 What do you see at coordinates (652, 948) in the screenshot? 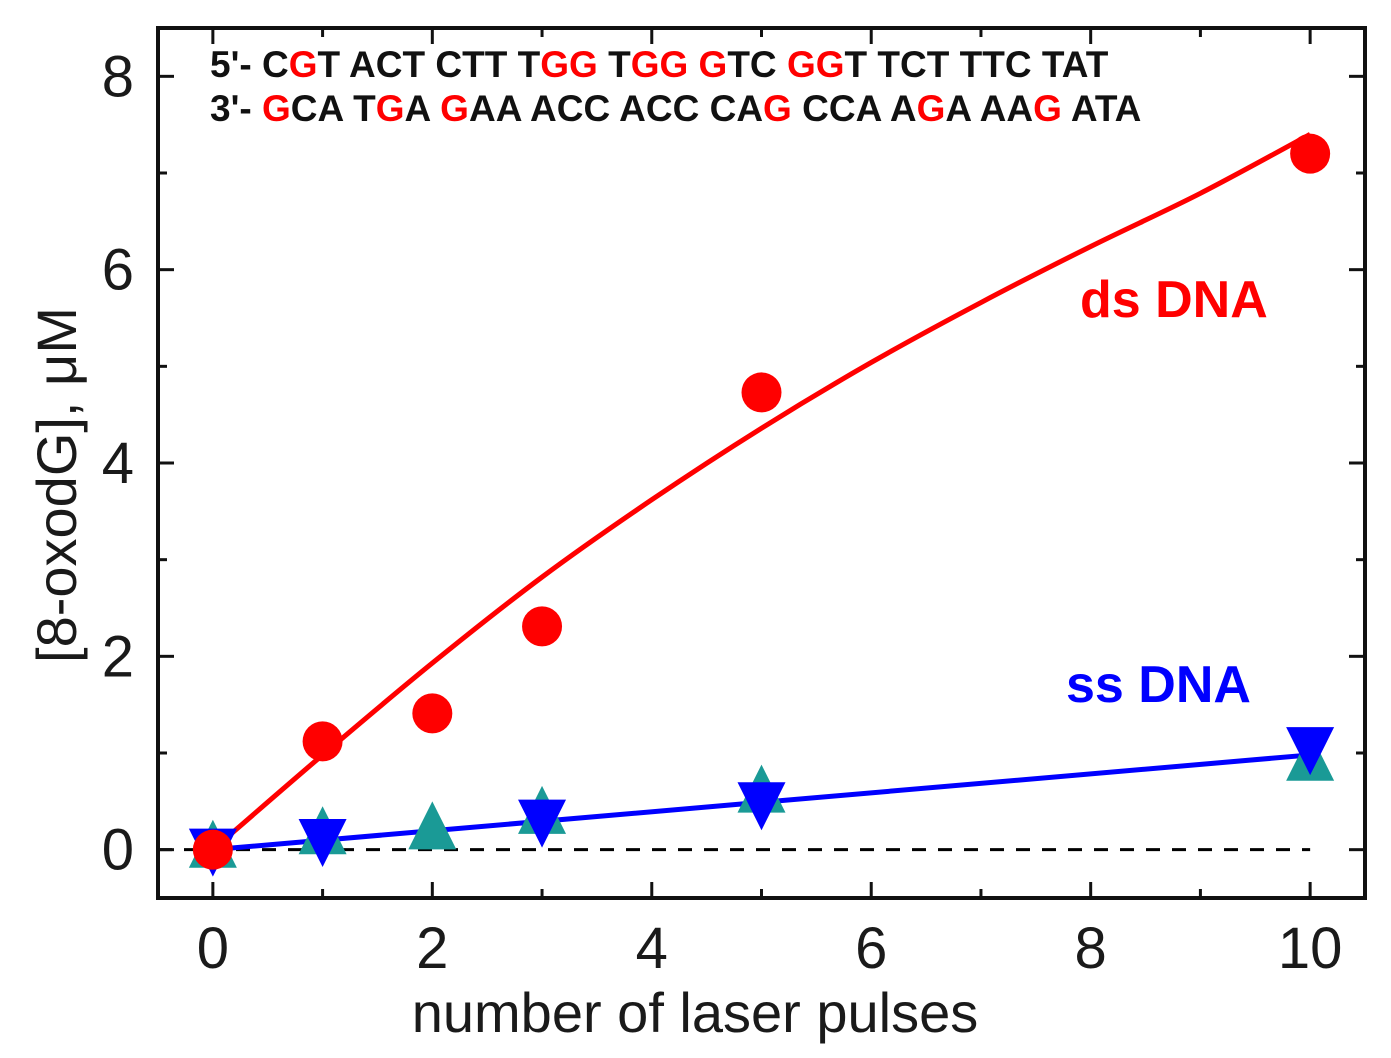
I see `x-tick-label: 4` at bounding box center [652, 948].